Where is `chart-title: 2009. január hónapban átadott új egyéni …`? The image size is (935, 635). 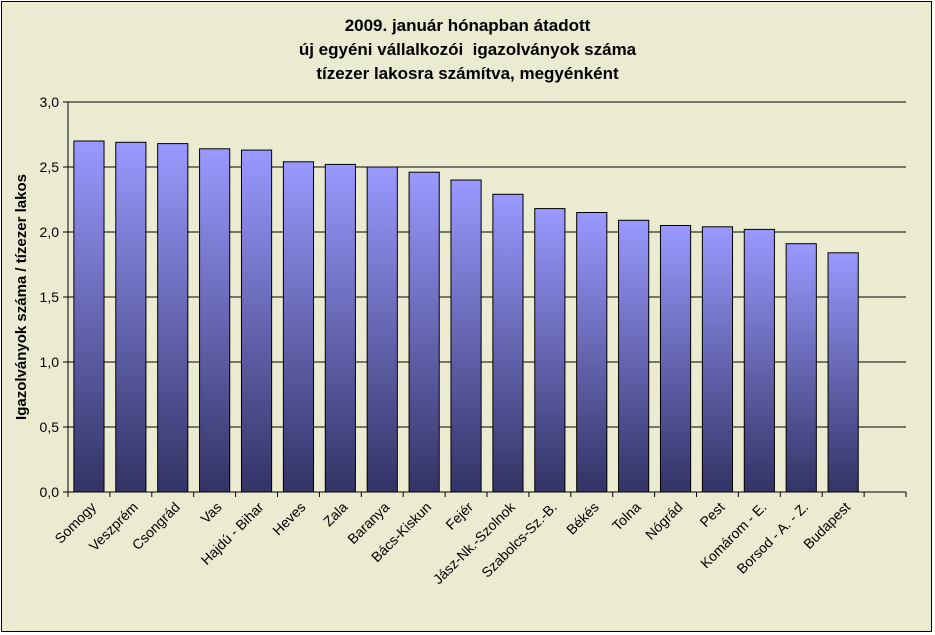 chart-title: 2009. január hónapban átadott új egyéni … is located at coordinates (467, 50).